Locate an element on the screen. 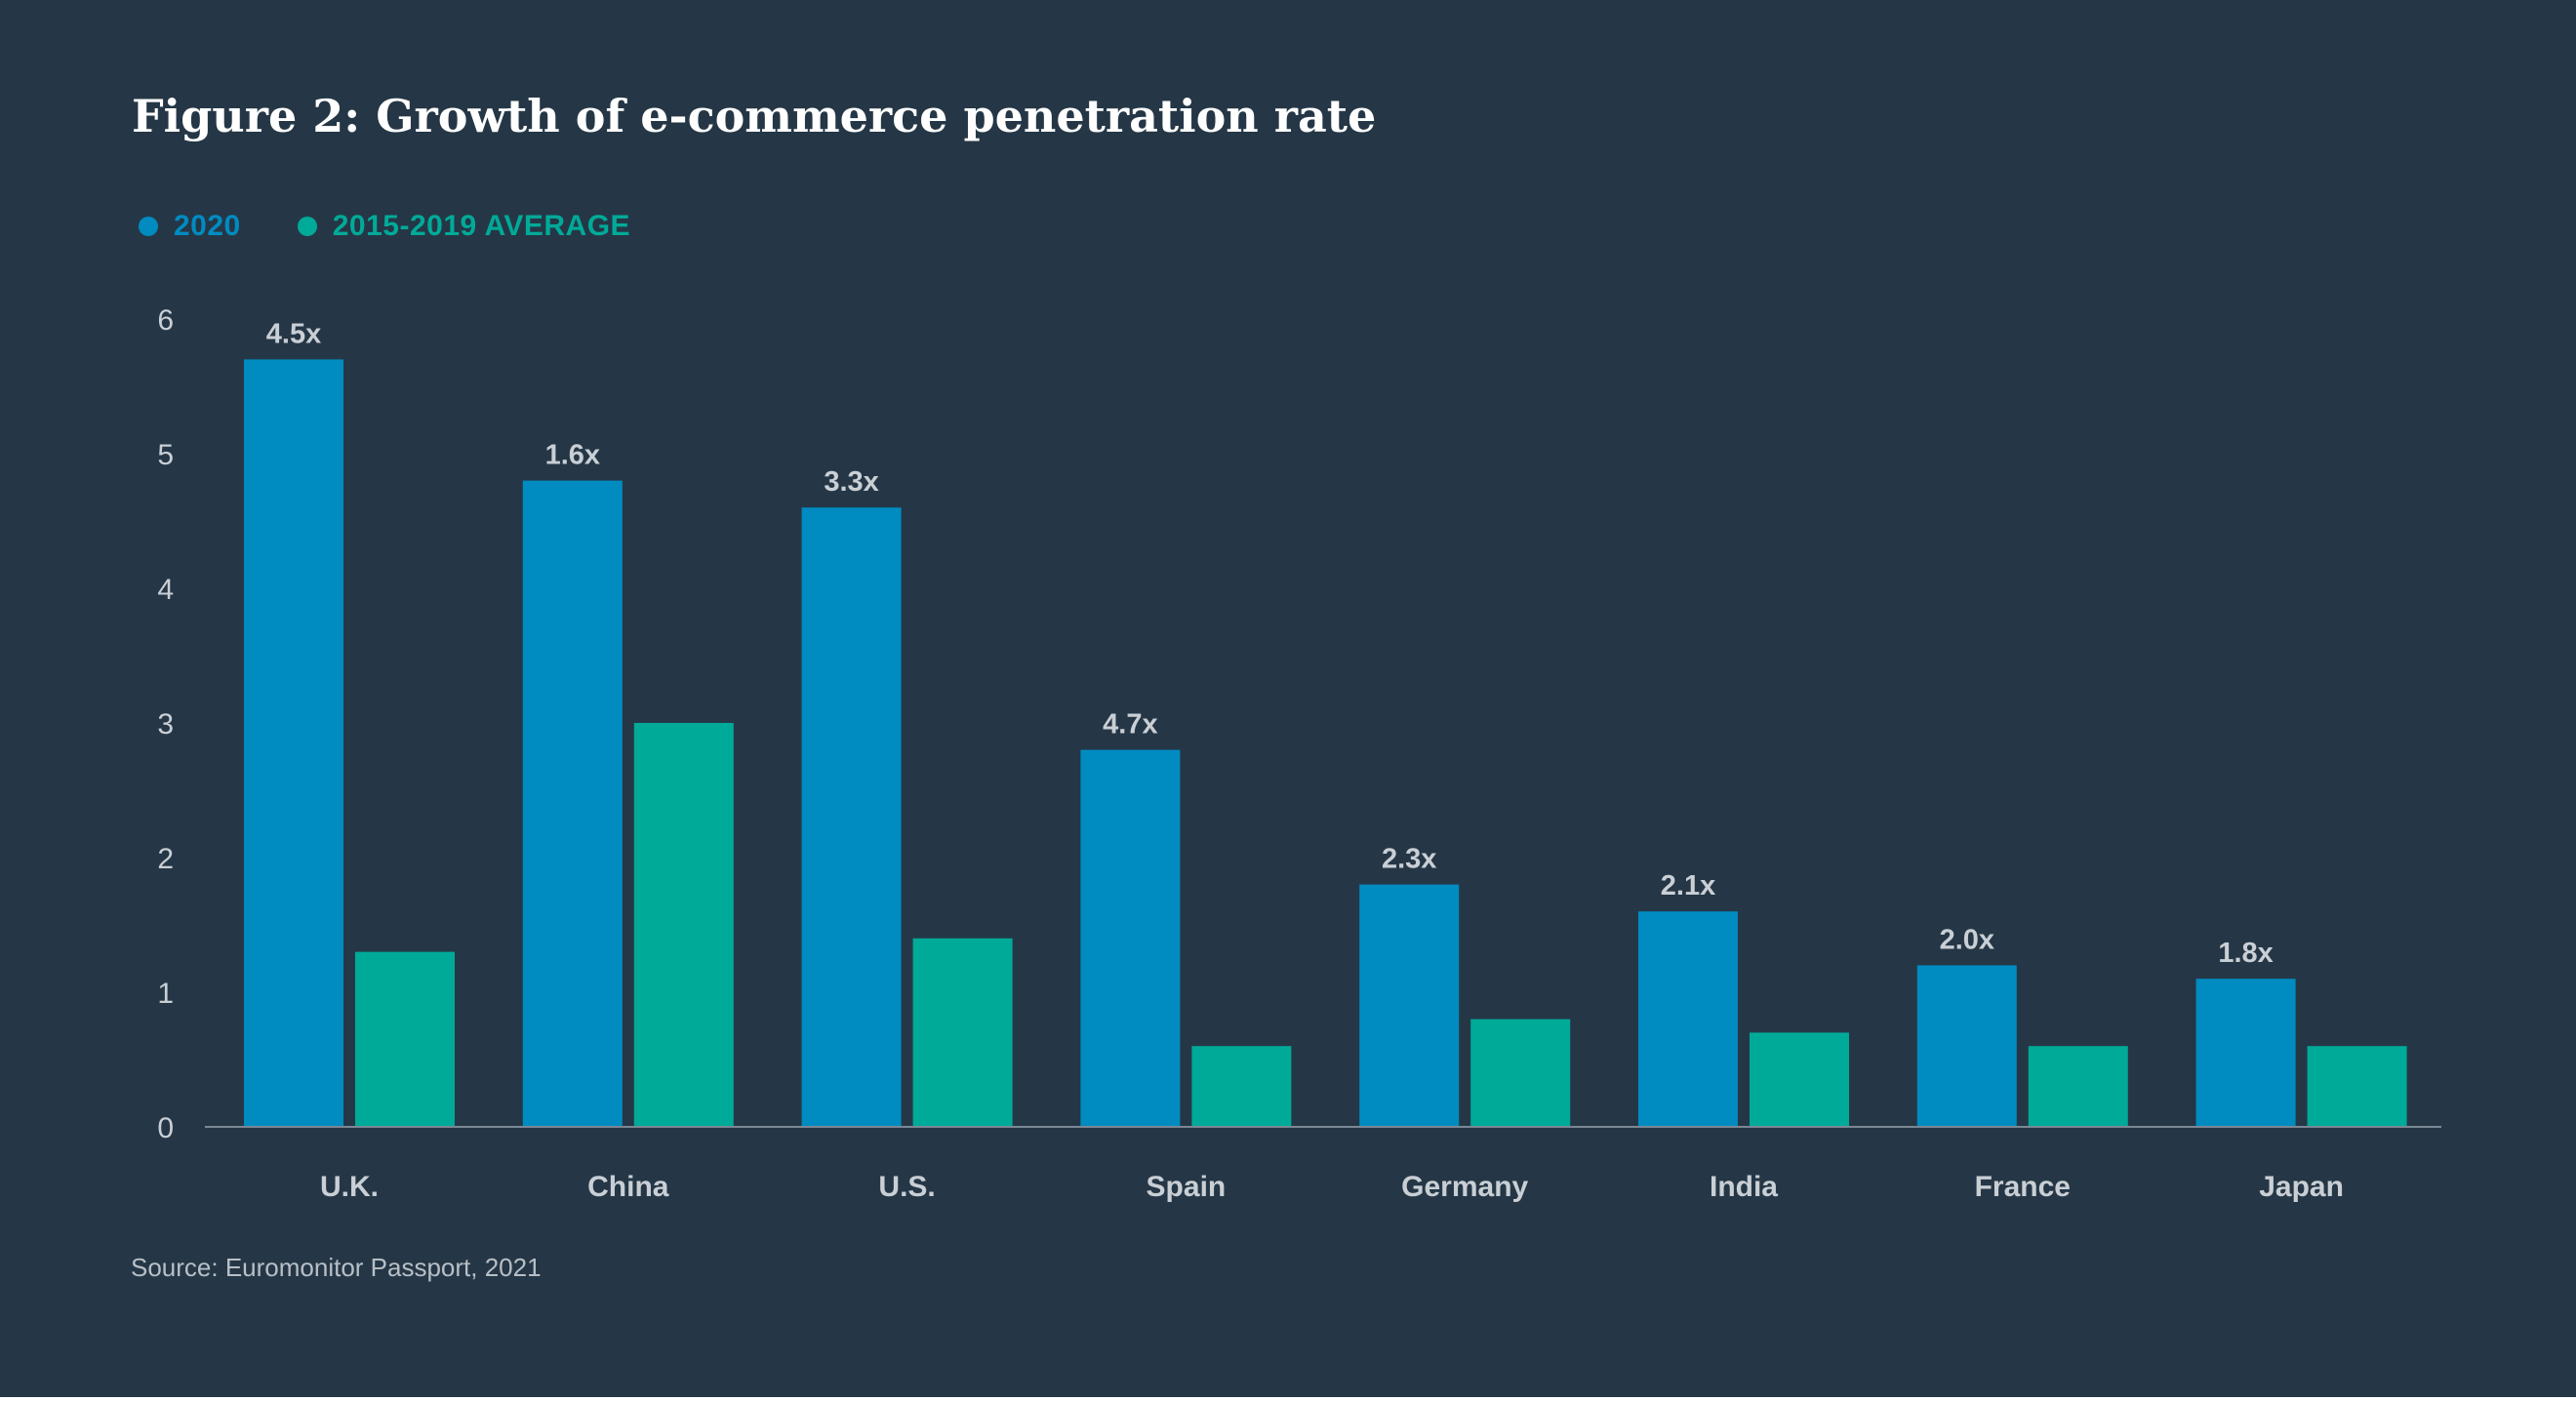  legend-item-average: 2015-2019 AVERAGE is located at coordinates (464, 227).